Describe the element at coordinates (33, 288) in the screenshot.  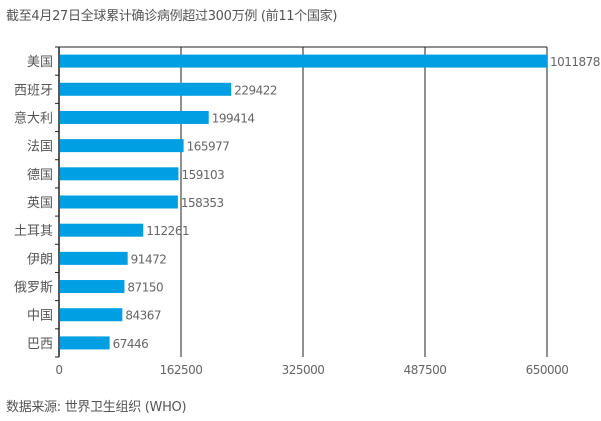
I see `category-label: 俄罗斯` at that location.